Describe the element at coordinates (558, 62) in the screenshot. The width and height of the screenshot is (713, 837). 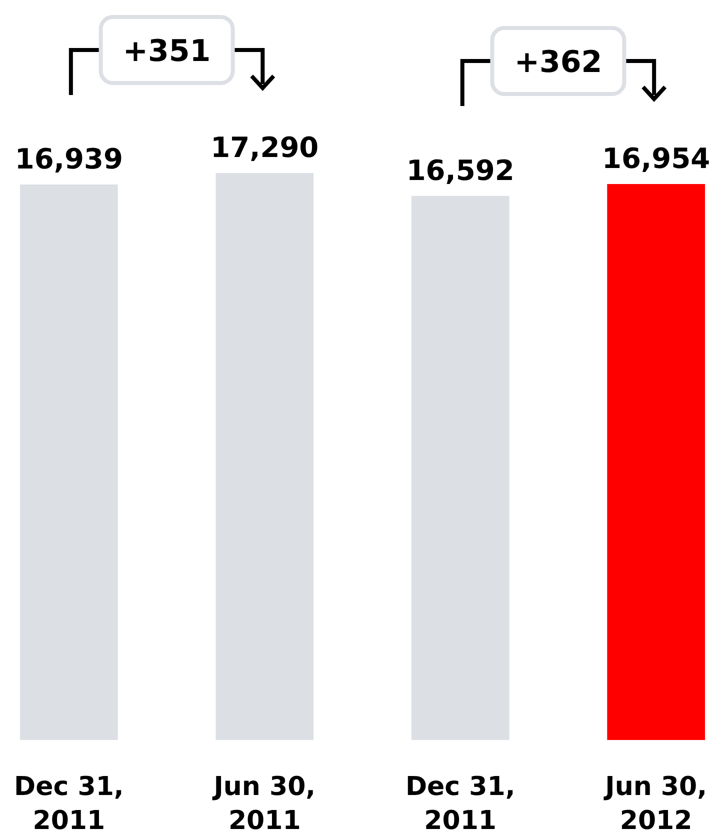
I see `text: +362` at that location.